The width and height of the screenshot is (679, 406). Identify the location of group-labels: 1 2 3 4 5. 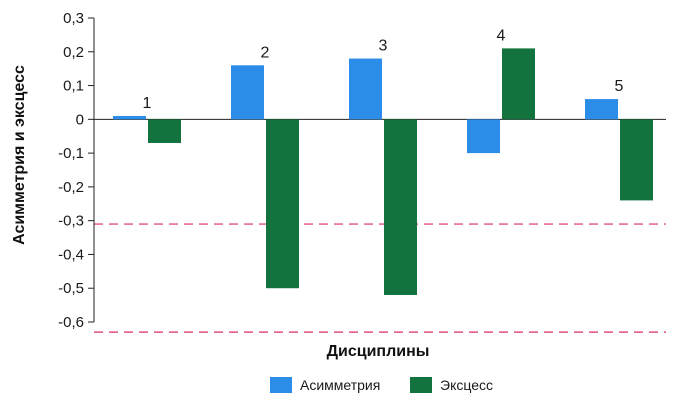
(383, 69).